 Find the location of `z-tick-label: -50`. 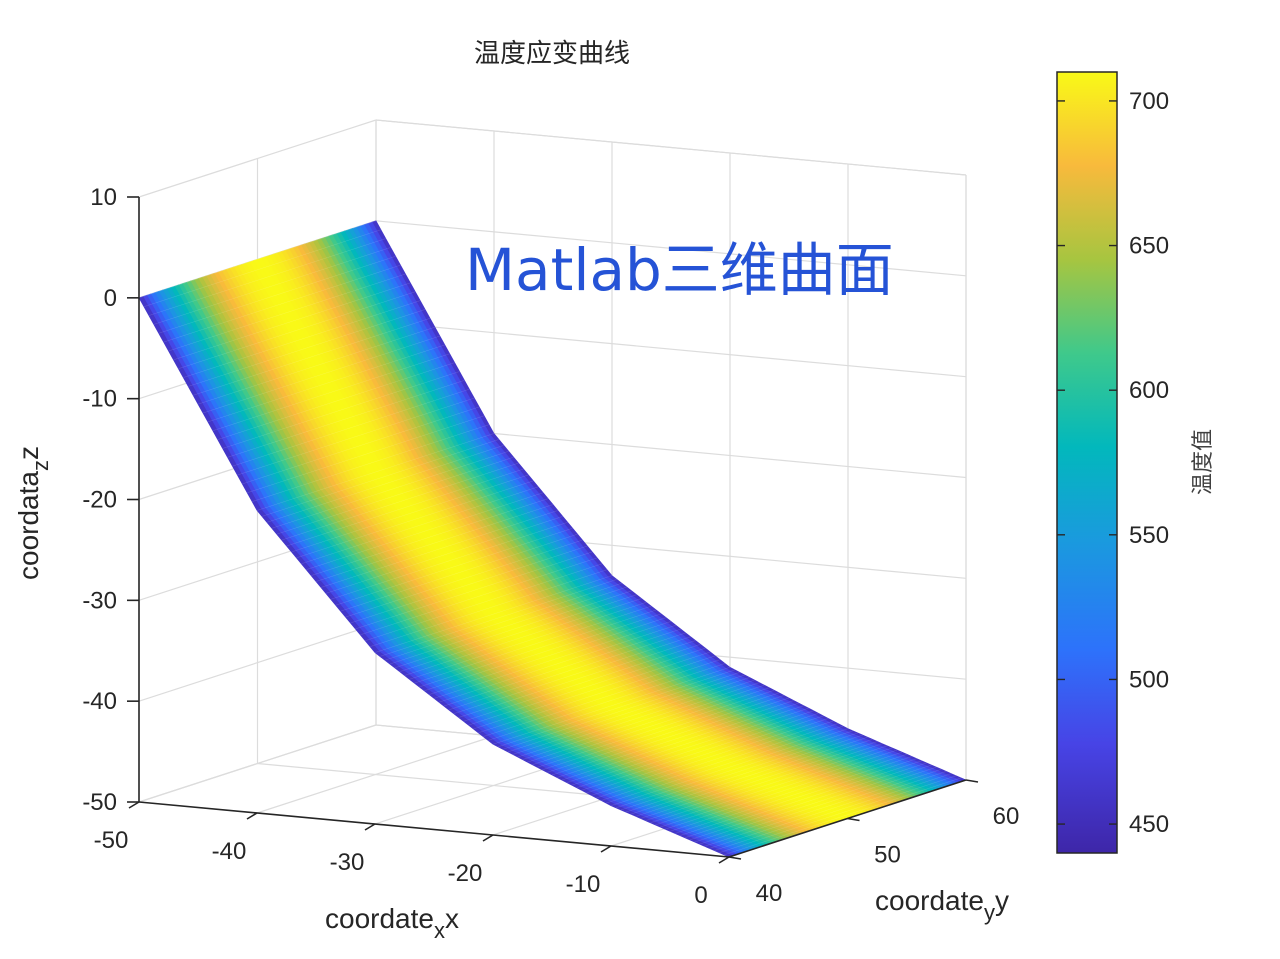

z-tick-label: -50 is located at coordinates (99, 802).